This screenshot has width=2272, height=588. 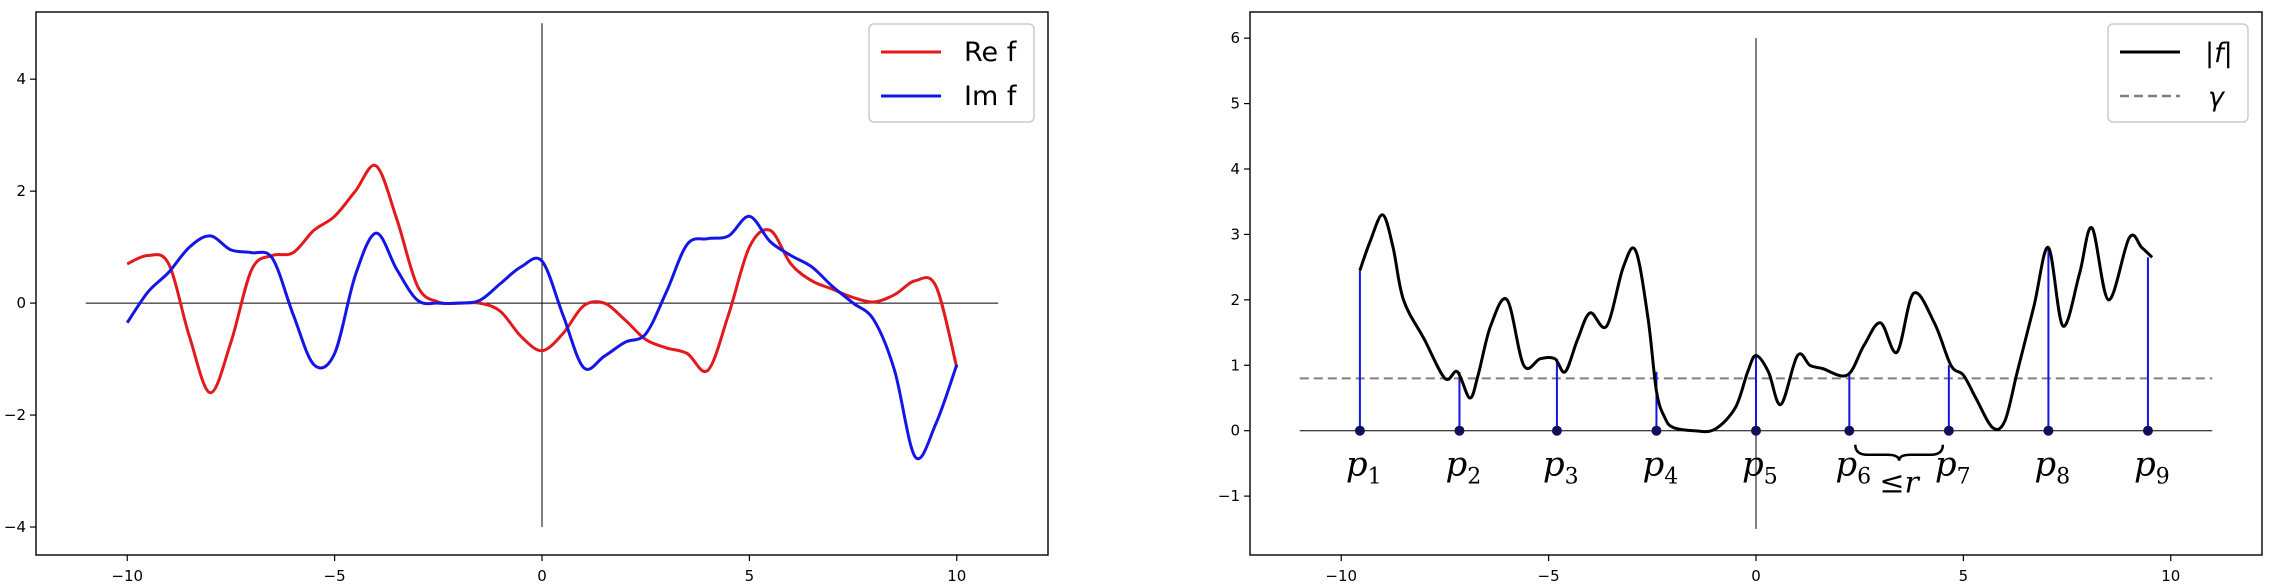 What do you see at coordinates (1964, 477) in the screenshot?
I see `point-label-sub: 7` at bounding box center [1964, 477].